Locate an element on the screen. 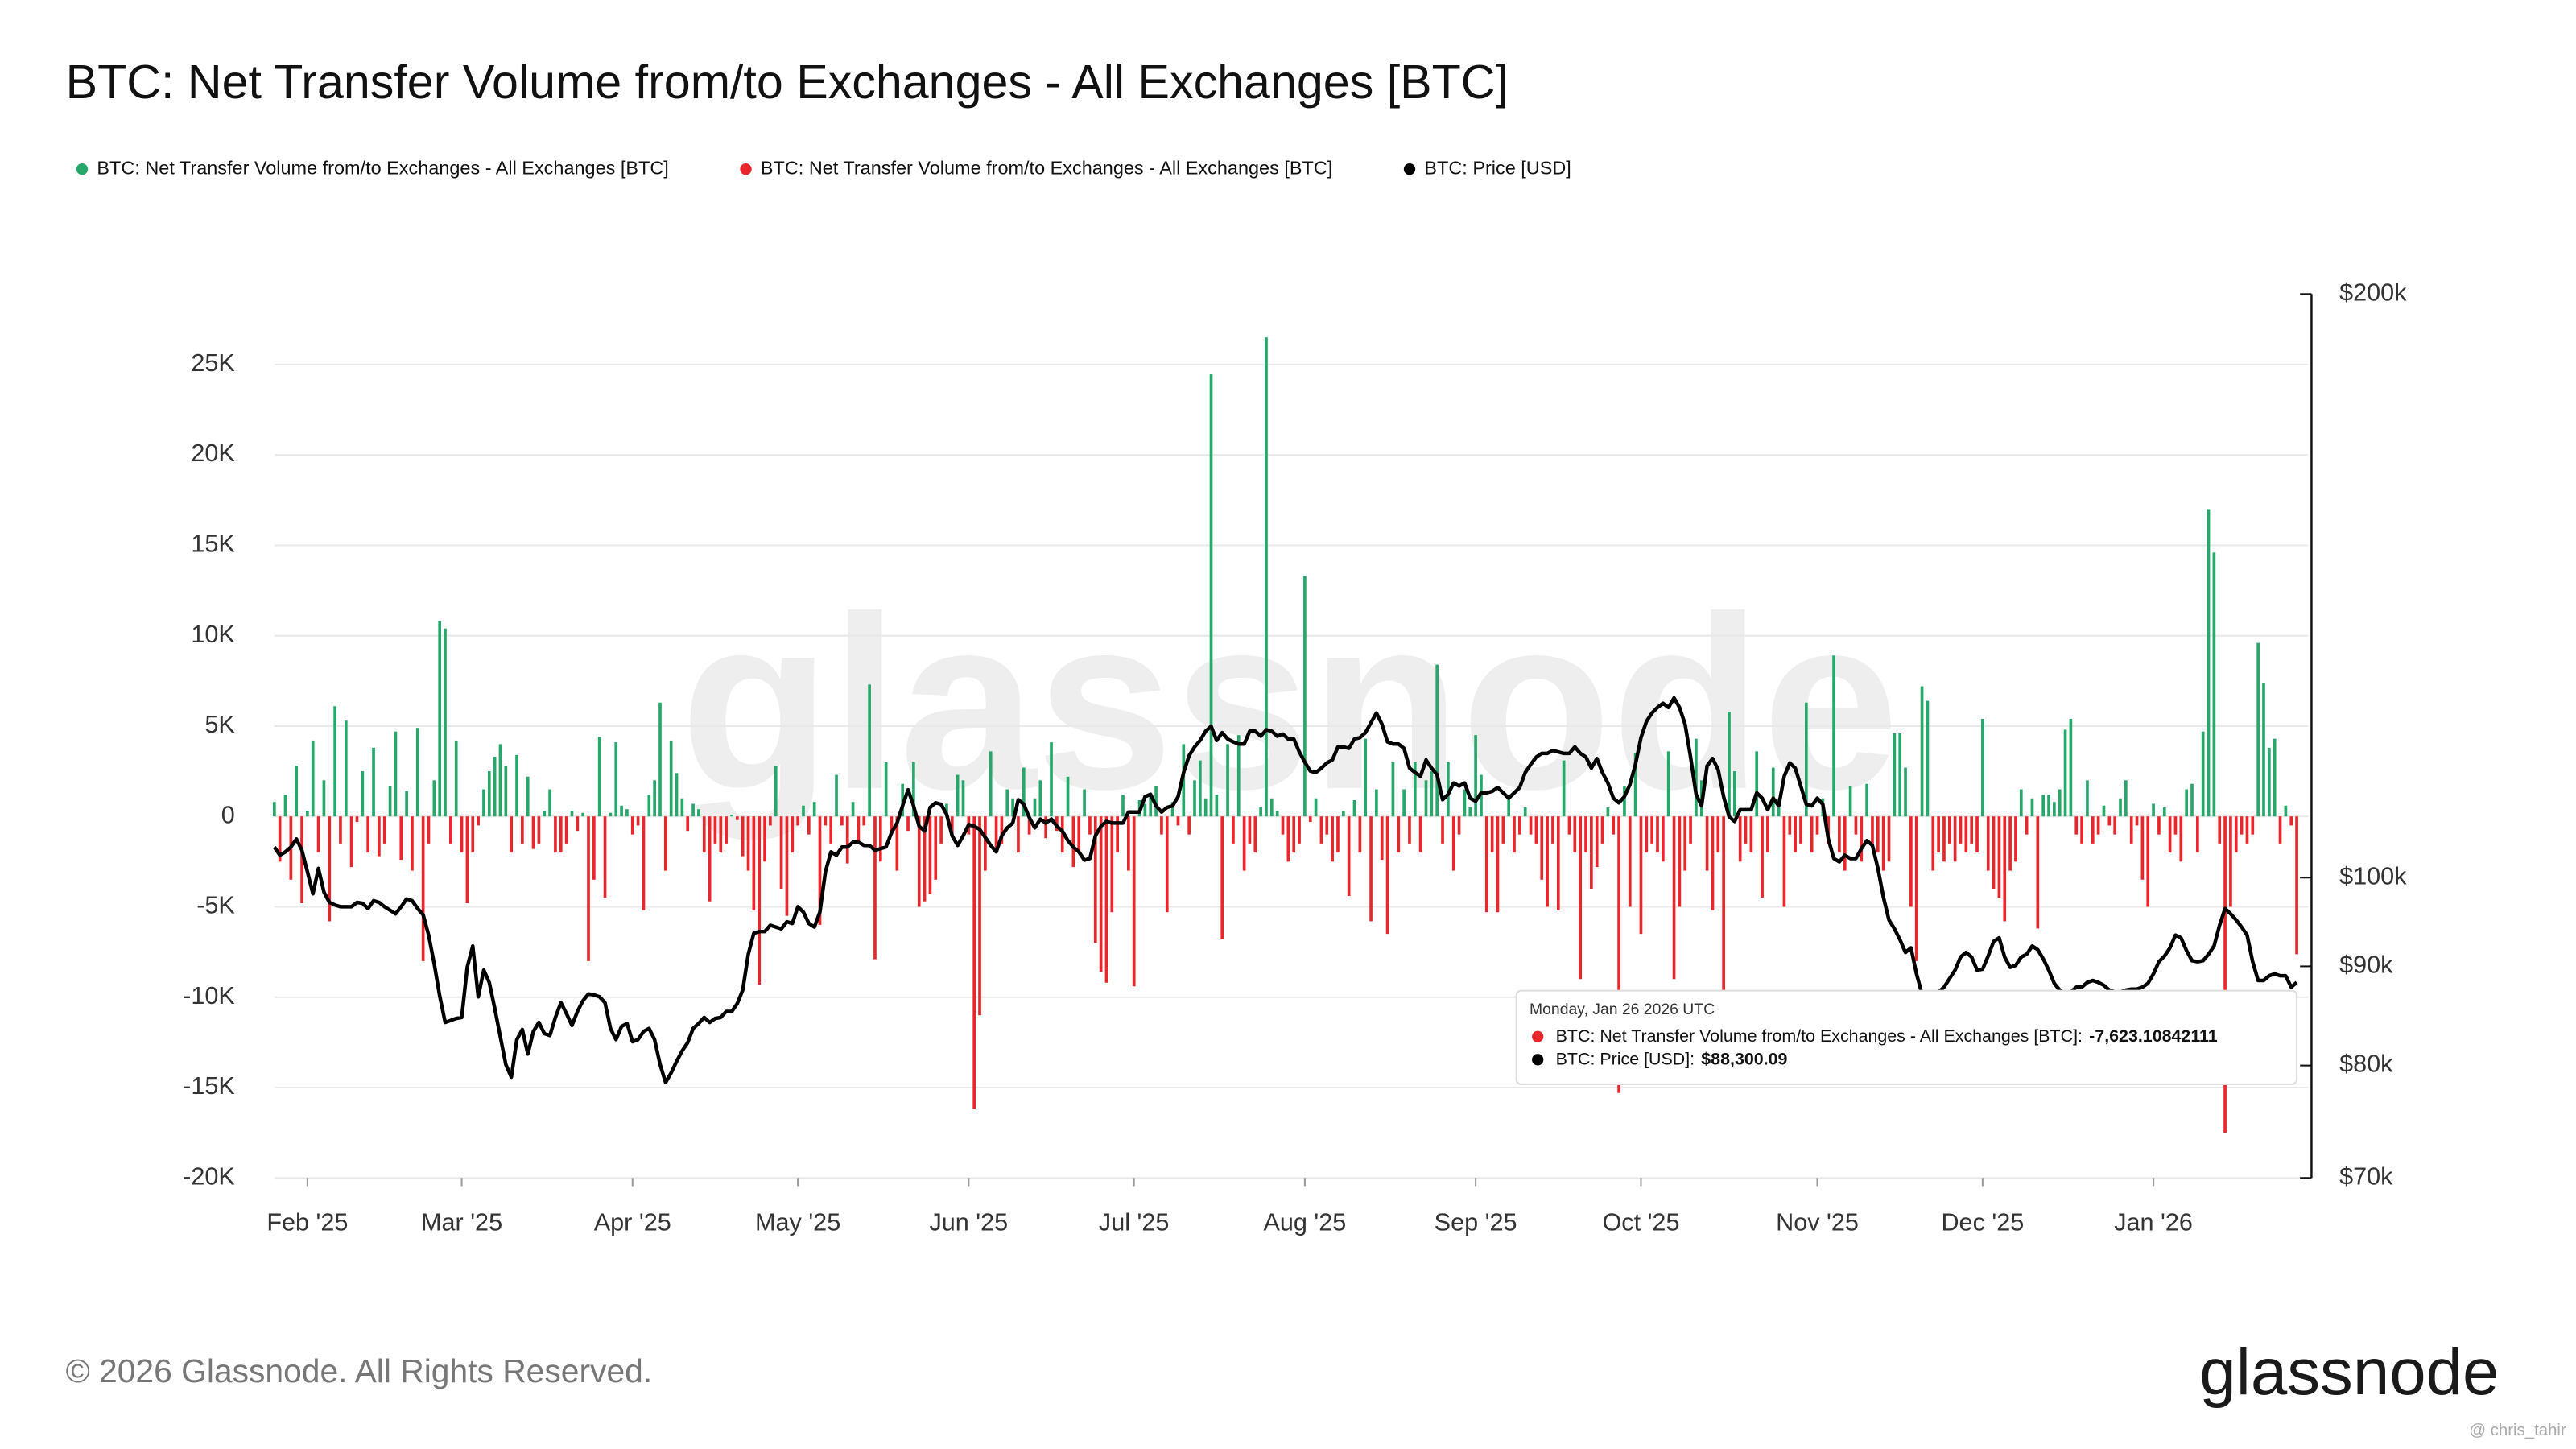 This screenshot has height=1449, width=2576. tooltip-value: $88,300.09 is located at coordinates (1744, 1058).